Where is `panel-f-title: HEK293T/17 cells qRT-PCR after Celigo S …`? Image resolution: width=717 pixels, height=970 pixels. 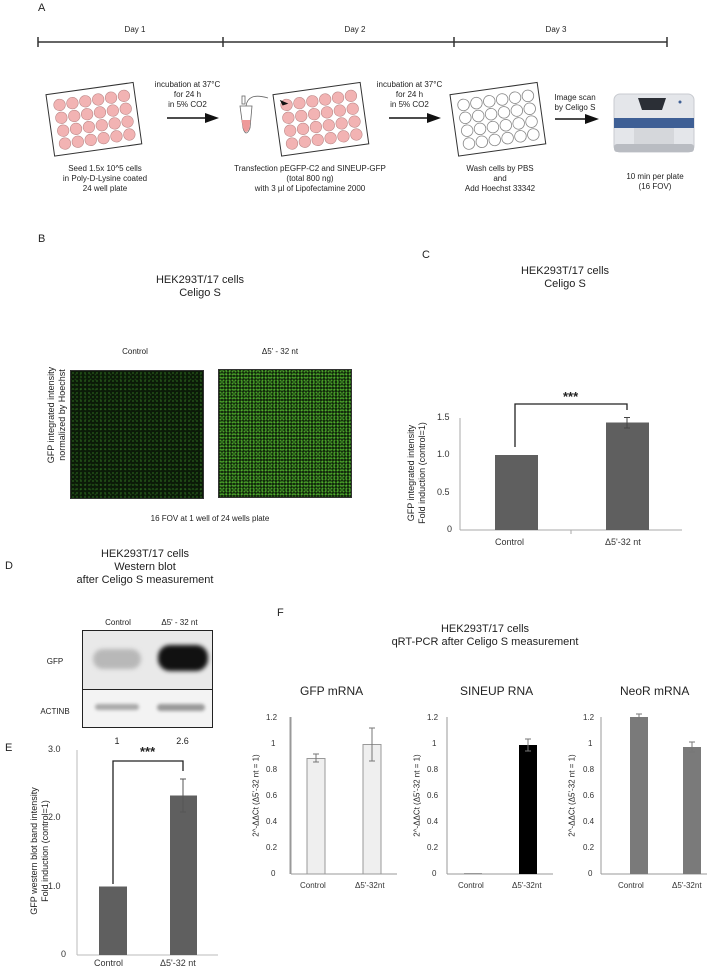 panel-f-title: HEK293T/17 cells qRT-PCR after Celigo S … is located at coordinates (485, 635).